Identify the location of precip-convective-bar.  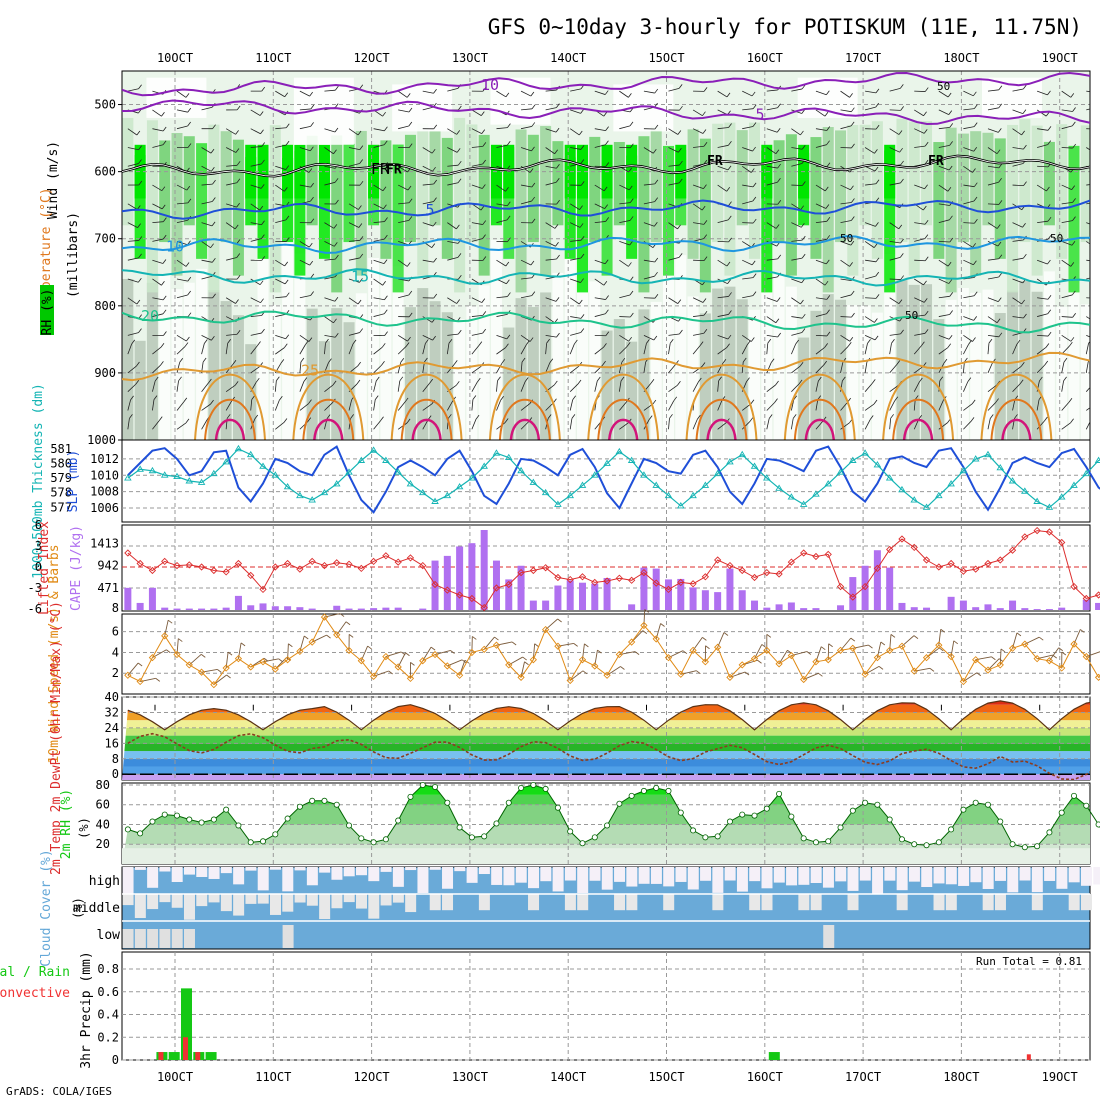
(1028, 1057).